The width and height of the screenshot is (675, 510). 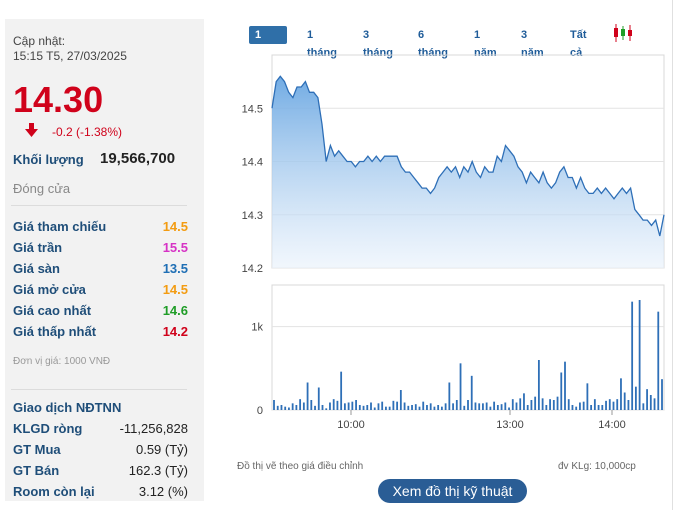 What do you see at coordinates (36, 268) in the screenshot?
I see `floor-price-label: Giá sàn` at bounding box center [36, 268].